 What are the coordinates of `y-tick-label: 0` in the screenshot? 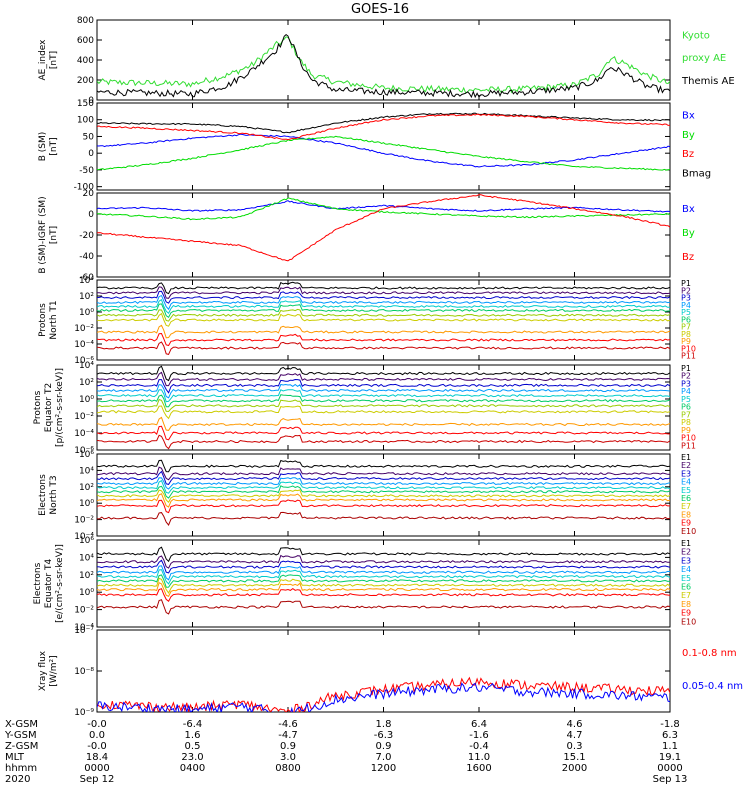 It's located at (91, 154).